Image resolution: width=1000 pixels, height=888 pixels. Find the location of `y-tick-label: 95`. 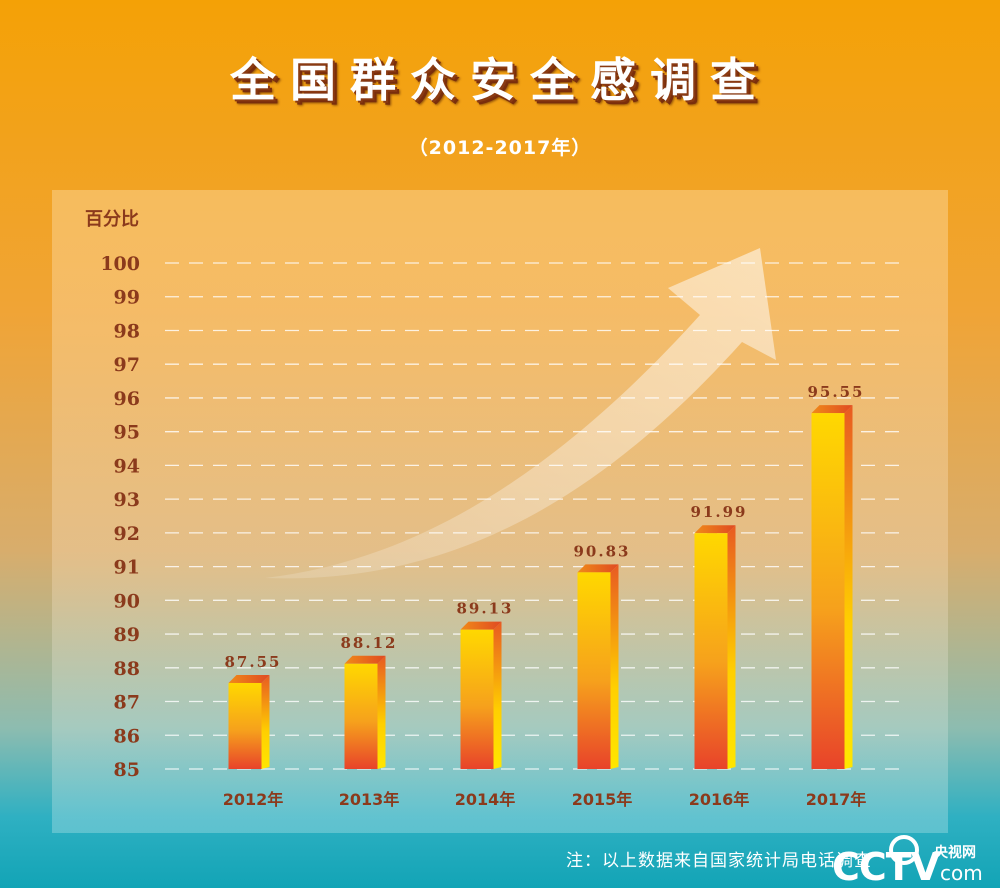

y-tick-label: 95 is located at coordinates (127, 433).